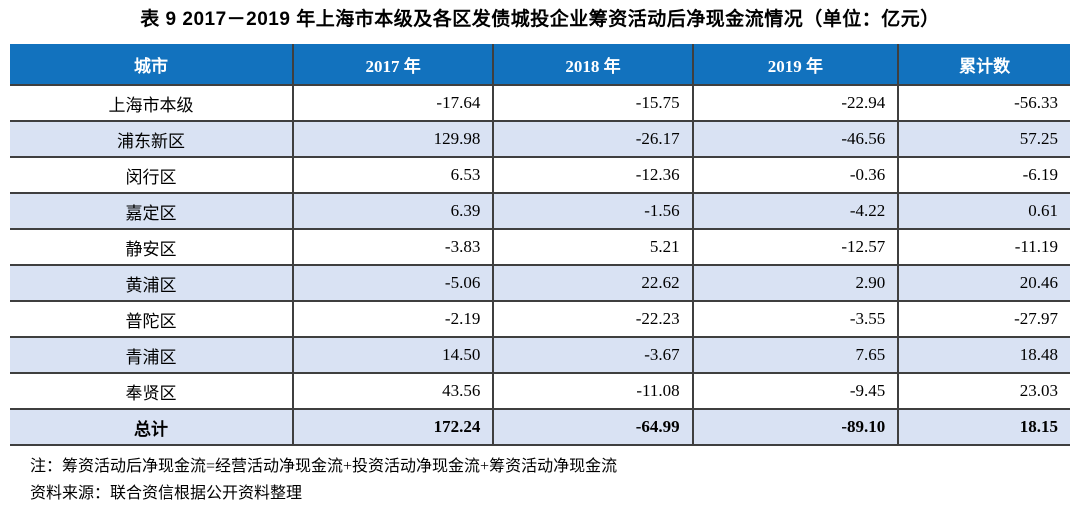  What do you see at coordinates (593, 355) in the screenshot?
I see `cell-value: -3.67` at bounding box center [593, 355].